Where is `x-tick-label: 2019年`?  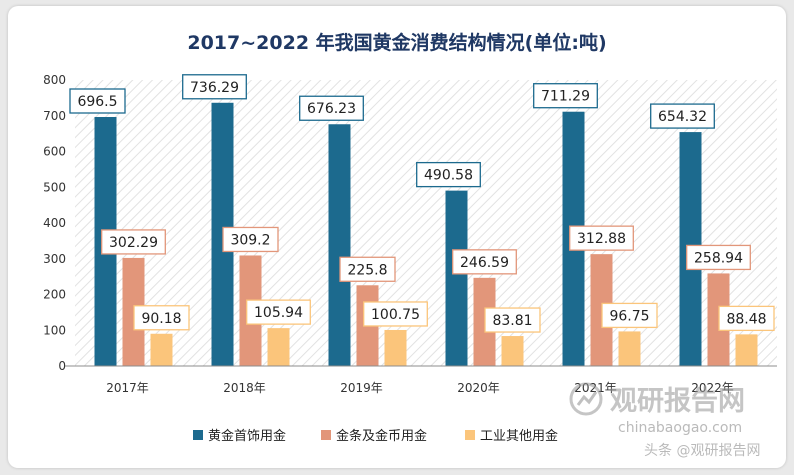
x-tick-label: 2019年 is located at coordinates (361, 388).